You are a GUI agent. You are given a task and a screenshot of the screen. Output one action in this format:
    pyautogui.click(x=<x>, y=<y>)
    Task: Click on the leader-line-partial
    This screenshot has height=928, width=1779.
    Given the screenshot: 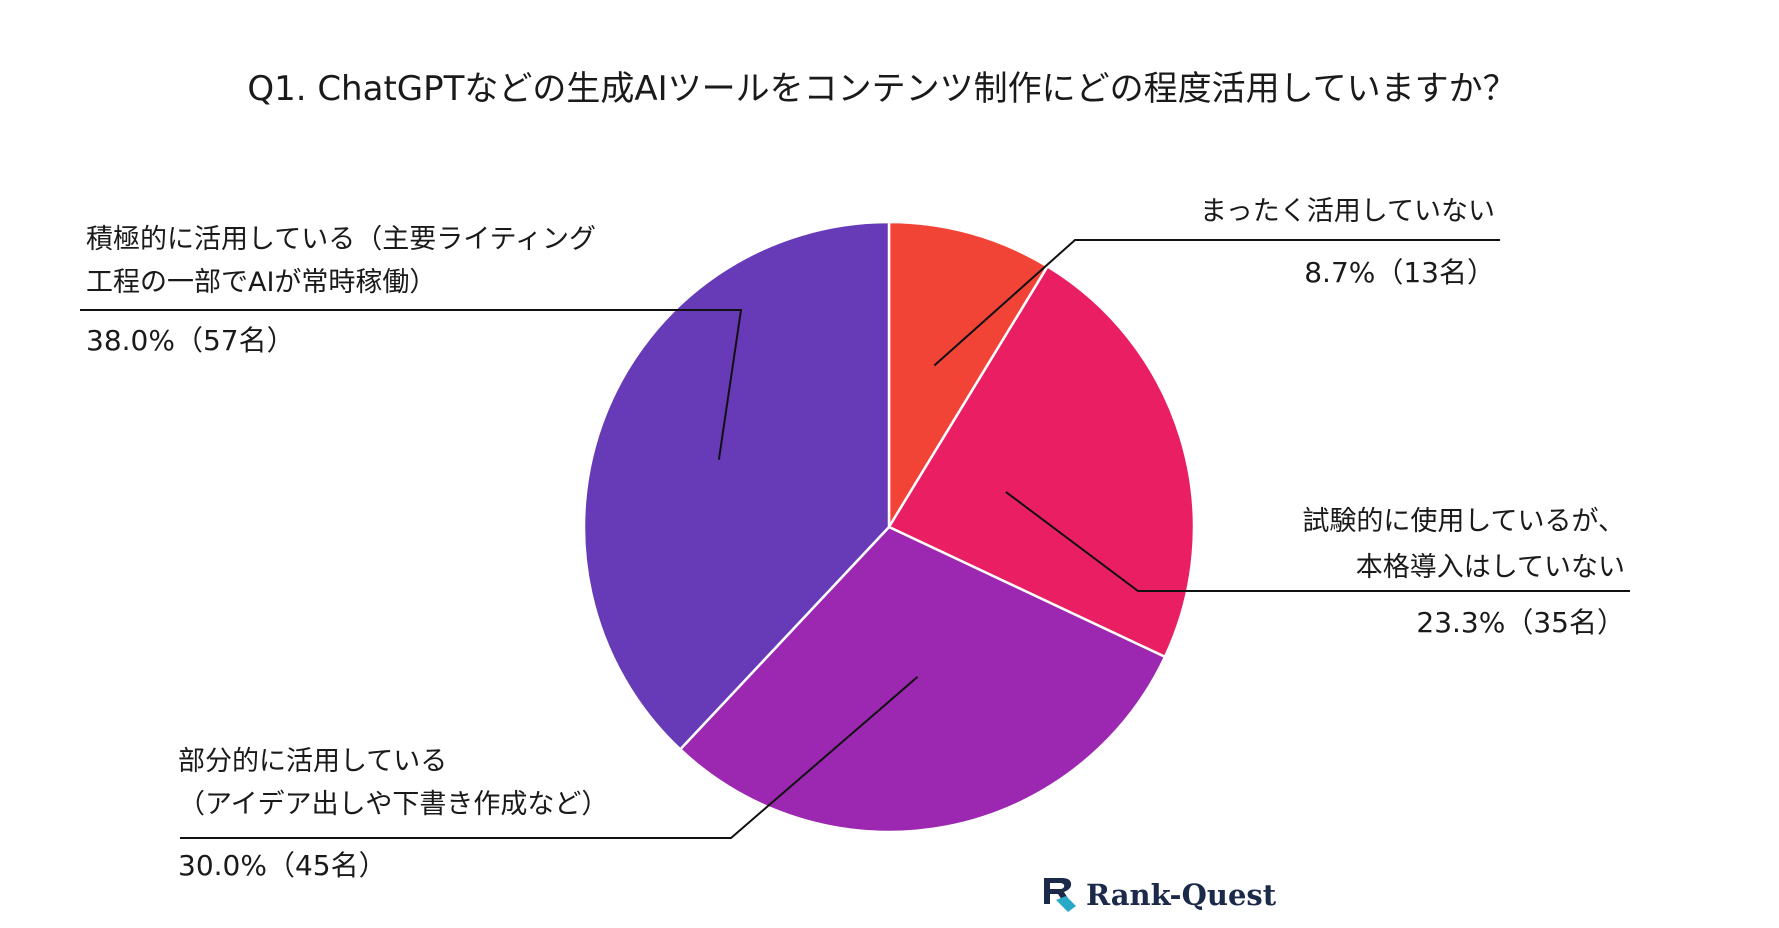 What is the action you would take?
    pyautogui.click(x=549, y=757)
    